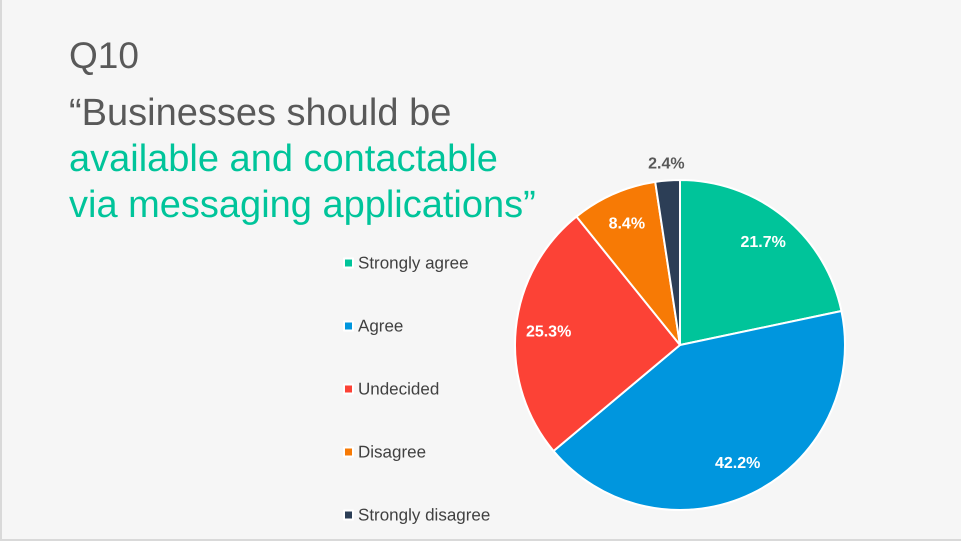 The height and width of the screenshot is (541, 961). What do you see at coordinates (737, 463) in the screenshot?
I see `data-label: 42.2%` at bounding box center [737, 463].